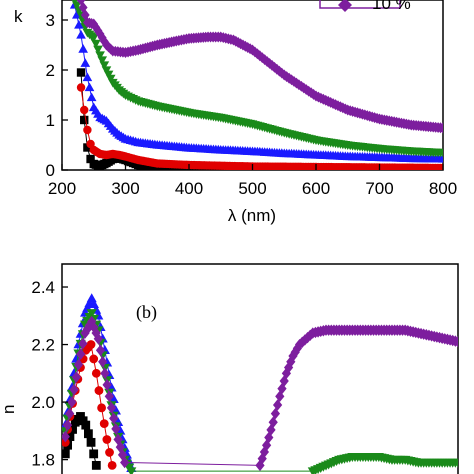 Image resolution: width=474 pixels, height=474 pixels. Describe the element at coordinates (360, 4) in the screenshot. I see `legend-line-box` at that location.